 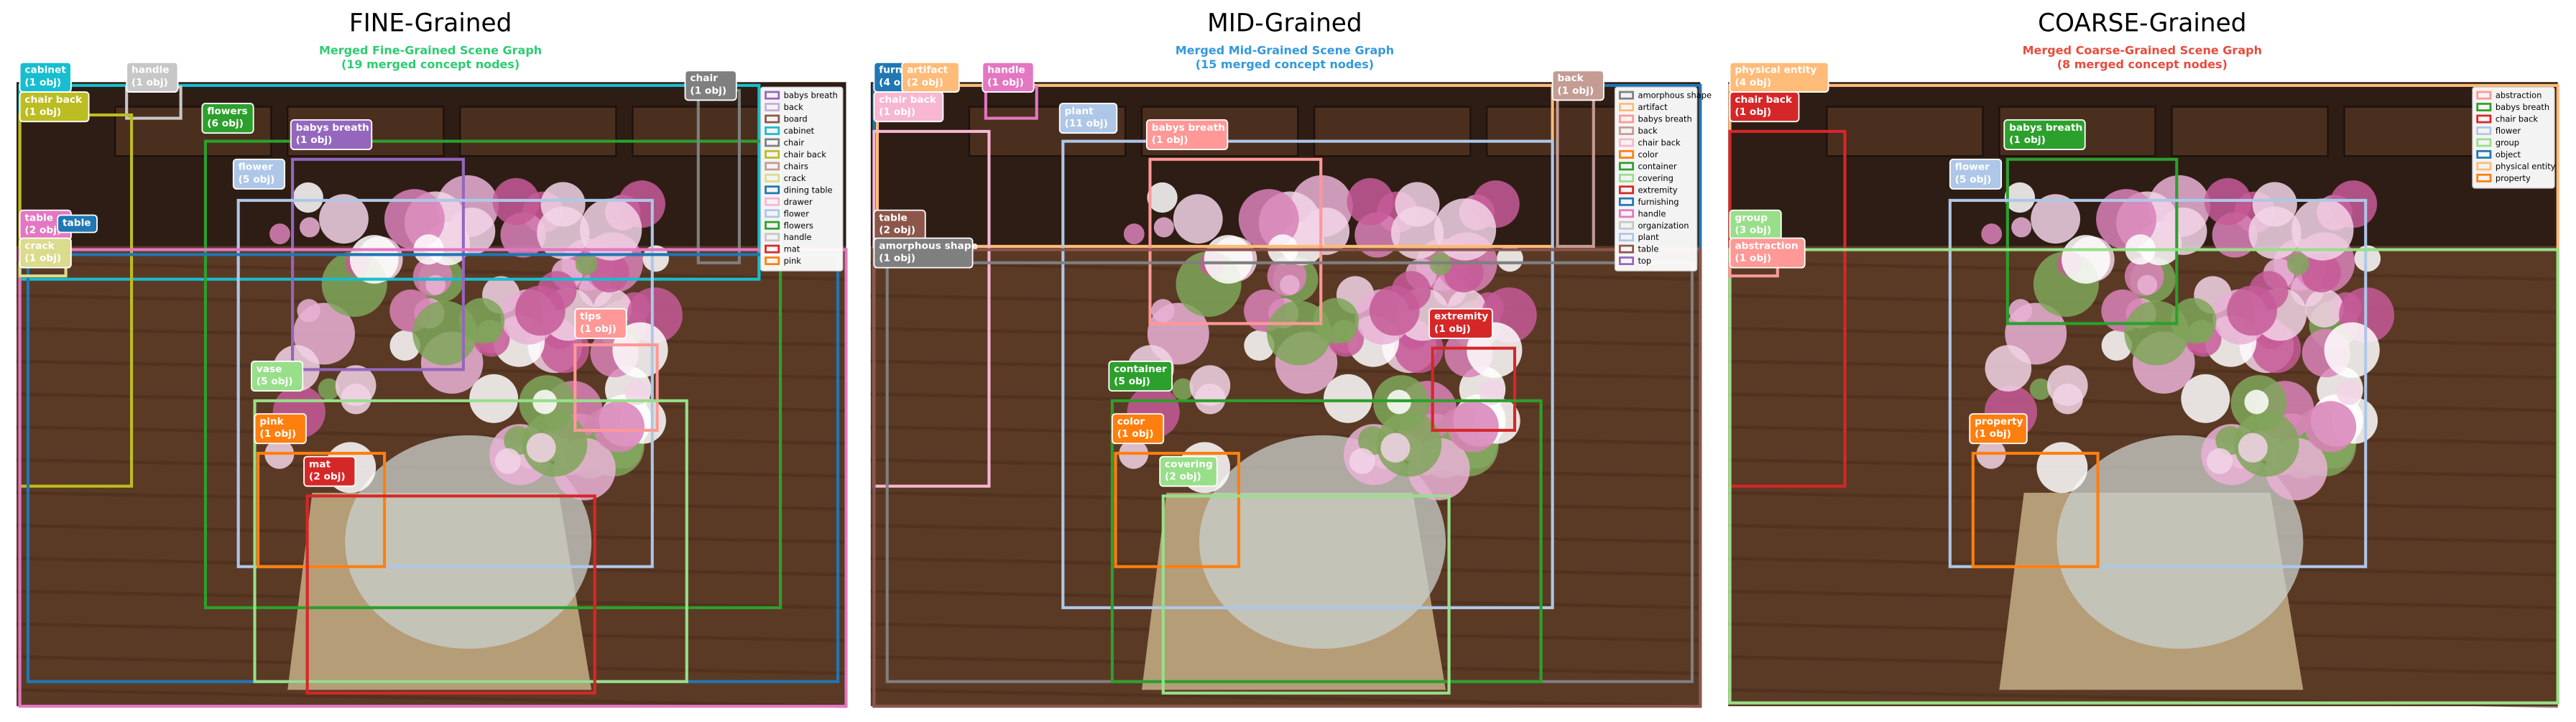 What do you see at coordinates (929, 245) in the screenshot?
I see `box-label-name: amorphous shape` at bounding box center [929, 245].